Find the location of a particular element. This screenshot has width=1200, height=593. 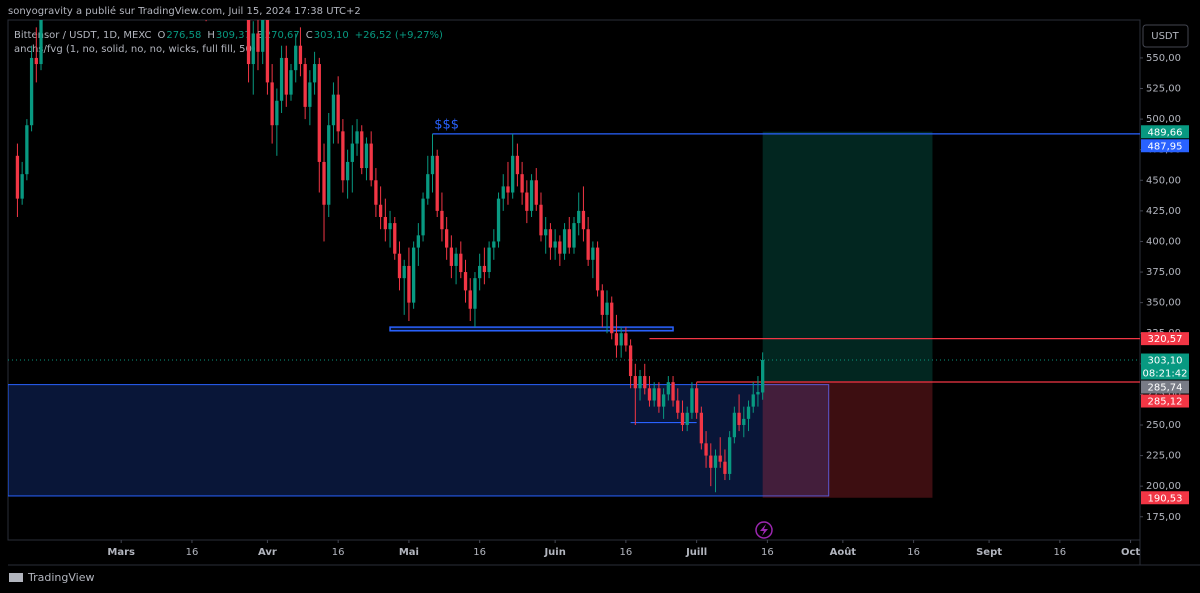

price-label: 320,57 is located at coordinates (1165, 339).